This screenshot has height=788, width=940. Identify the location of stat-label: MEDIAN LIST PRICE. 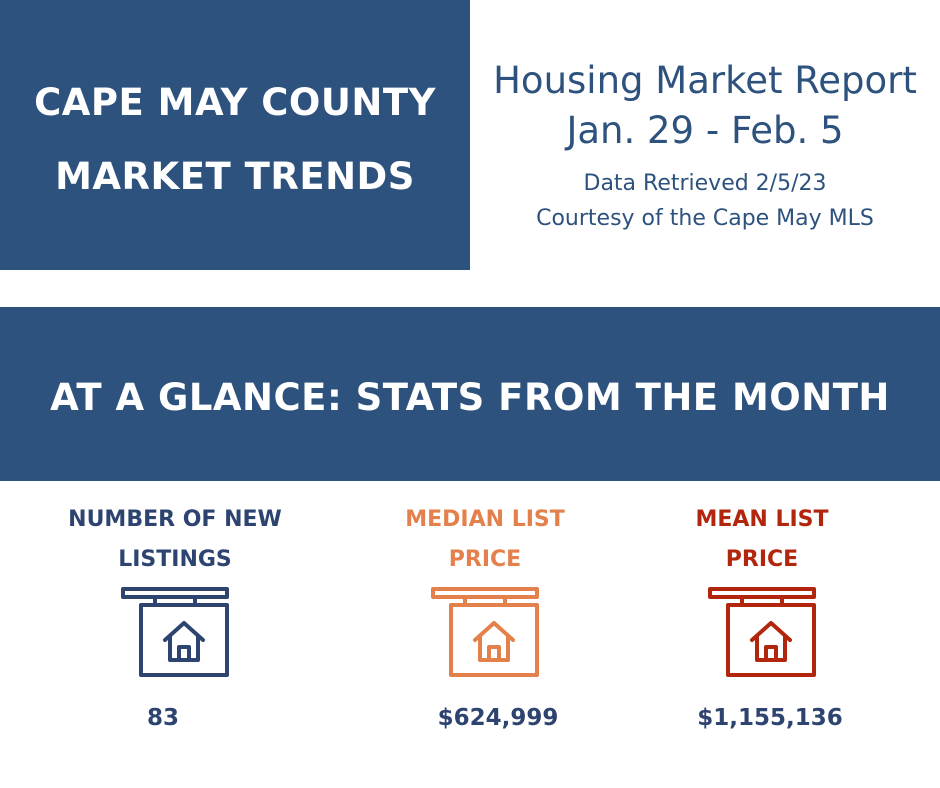
(485, 540).